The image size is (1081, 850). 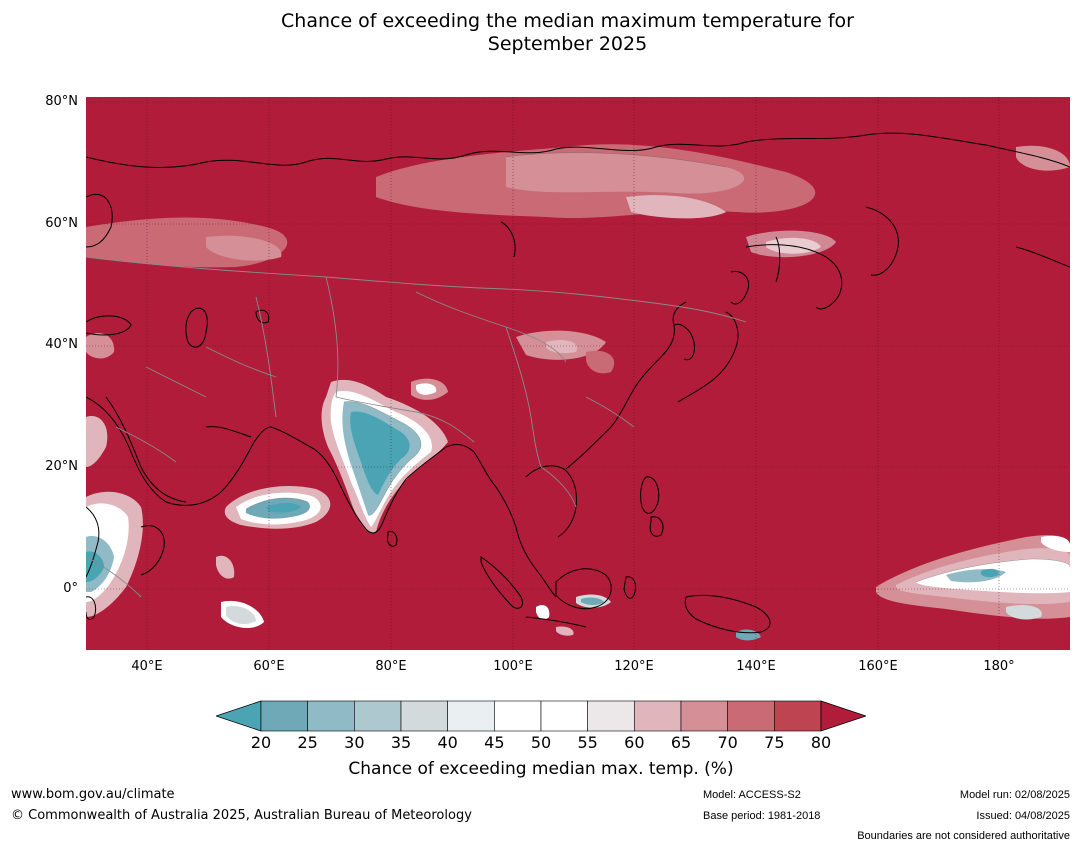 What do you see at coordinates (401, 742) in the screenshot?
I see `colorbar-tick-label: 35` at bounding box center [401, 742].